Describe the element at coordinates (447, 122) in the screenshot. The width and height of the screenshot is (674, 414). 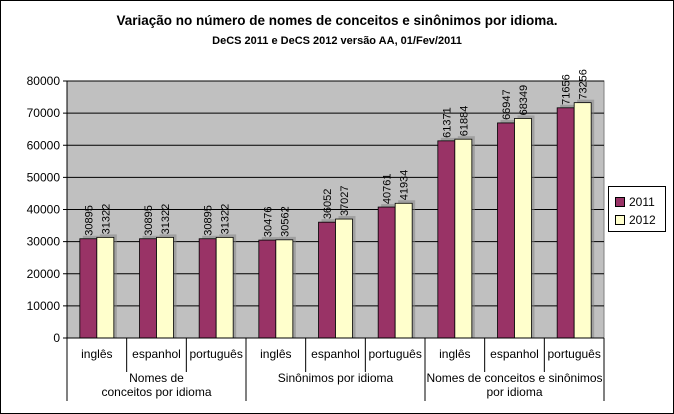
I see `data-label: 61371` at that location.